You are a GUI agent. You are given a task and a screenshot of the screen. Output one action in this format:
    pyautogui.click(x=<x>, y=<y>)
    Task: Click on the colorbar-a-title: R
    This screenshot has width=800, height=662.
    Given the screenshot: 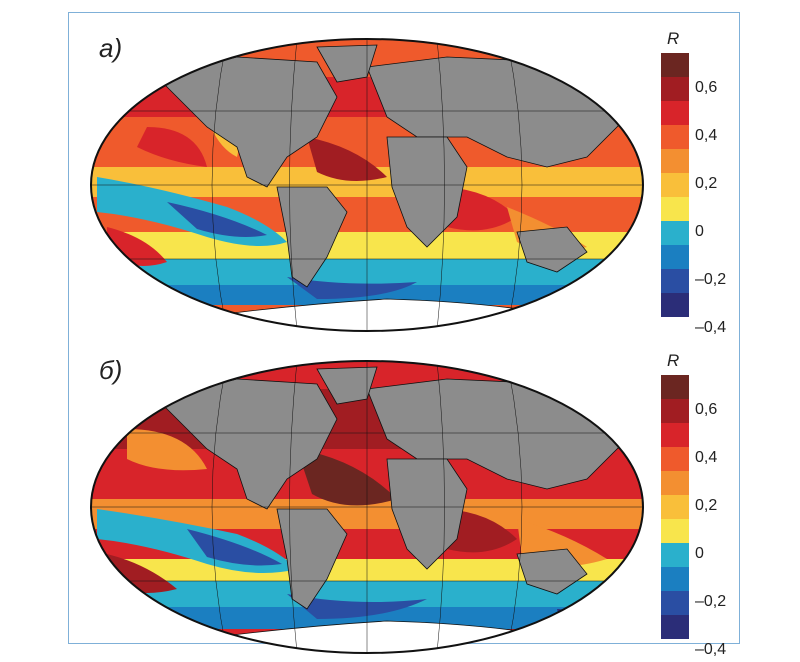 What is the action you would take?
    pyautogui.click(x=673, y=38)
    